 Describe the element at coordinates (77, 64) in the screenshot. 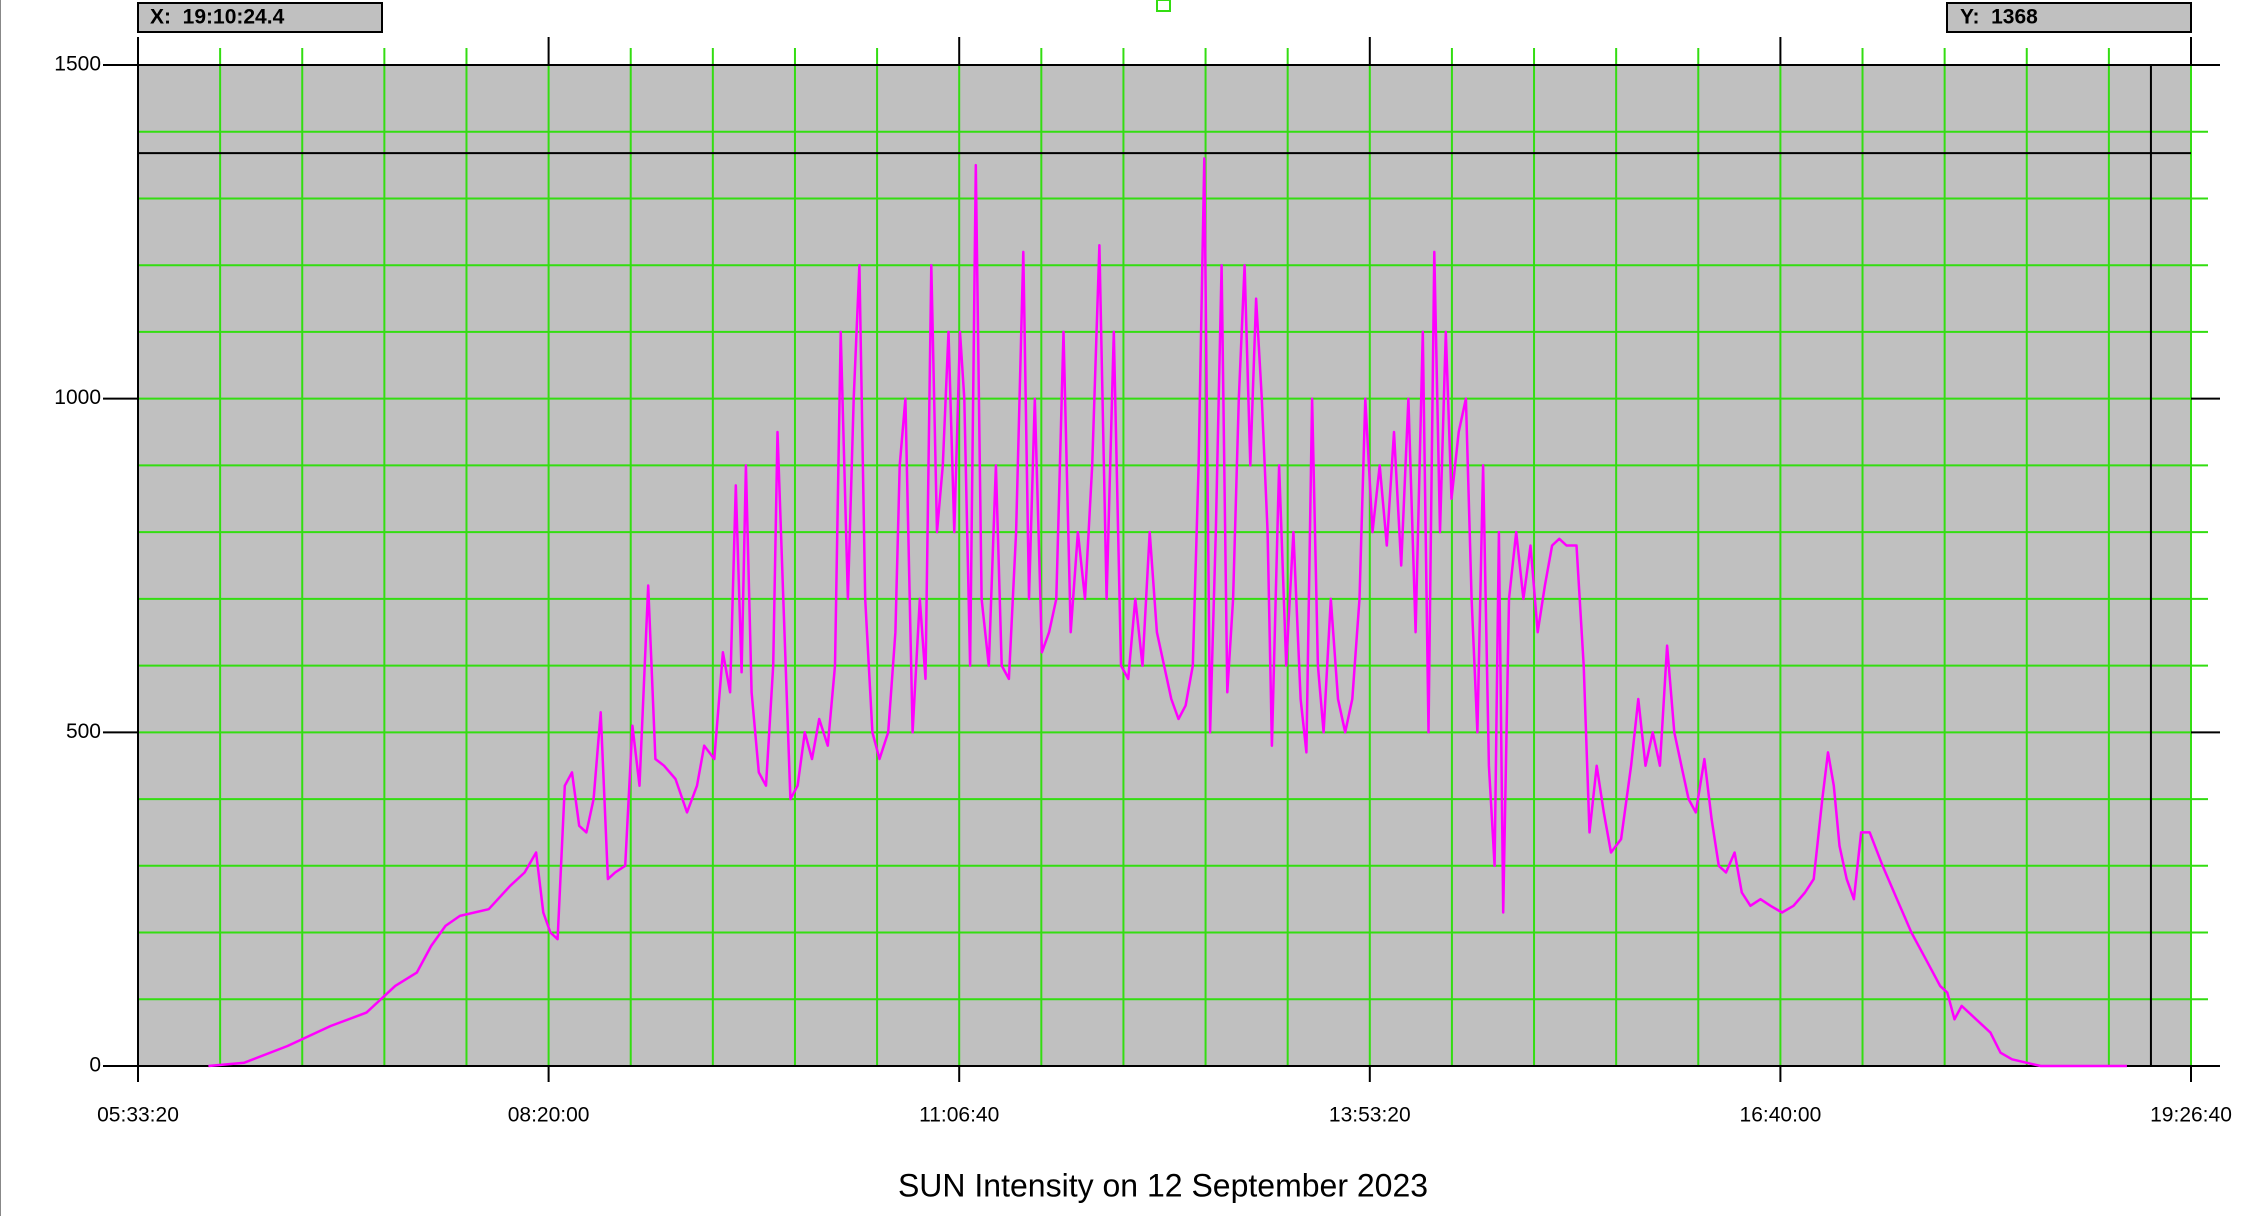

I see `y-tick-label: 1500` at that location.